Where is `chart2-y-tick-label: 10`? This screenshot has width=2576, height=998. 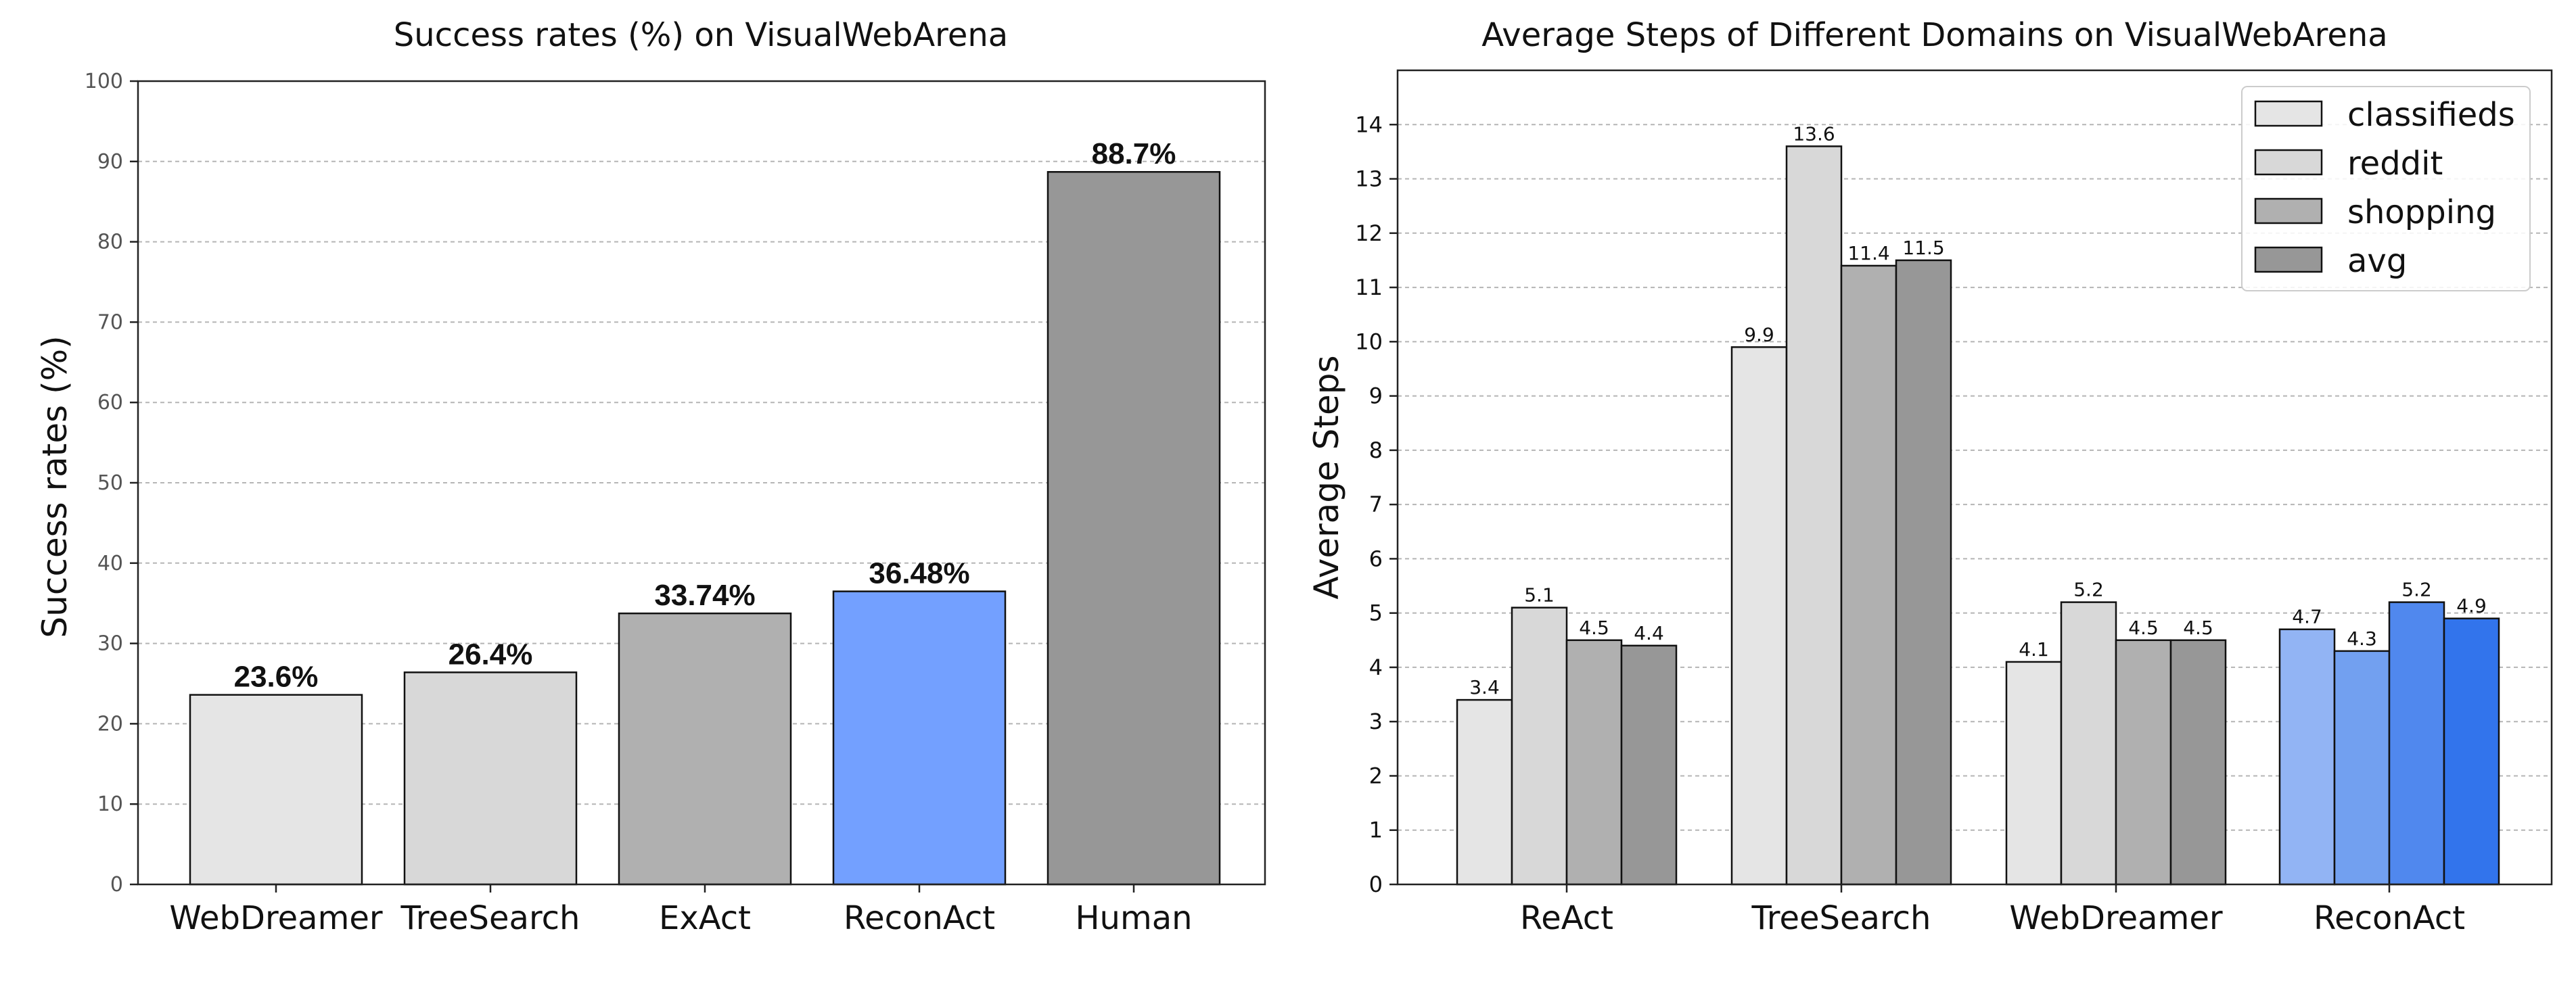
chart2-y-tick-label: 10 is located at coordinates (1369, 341).